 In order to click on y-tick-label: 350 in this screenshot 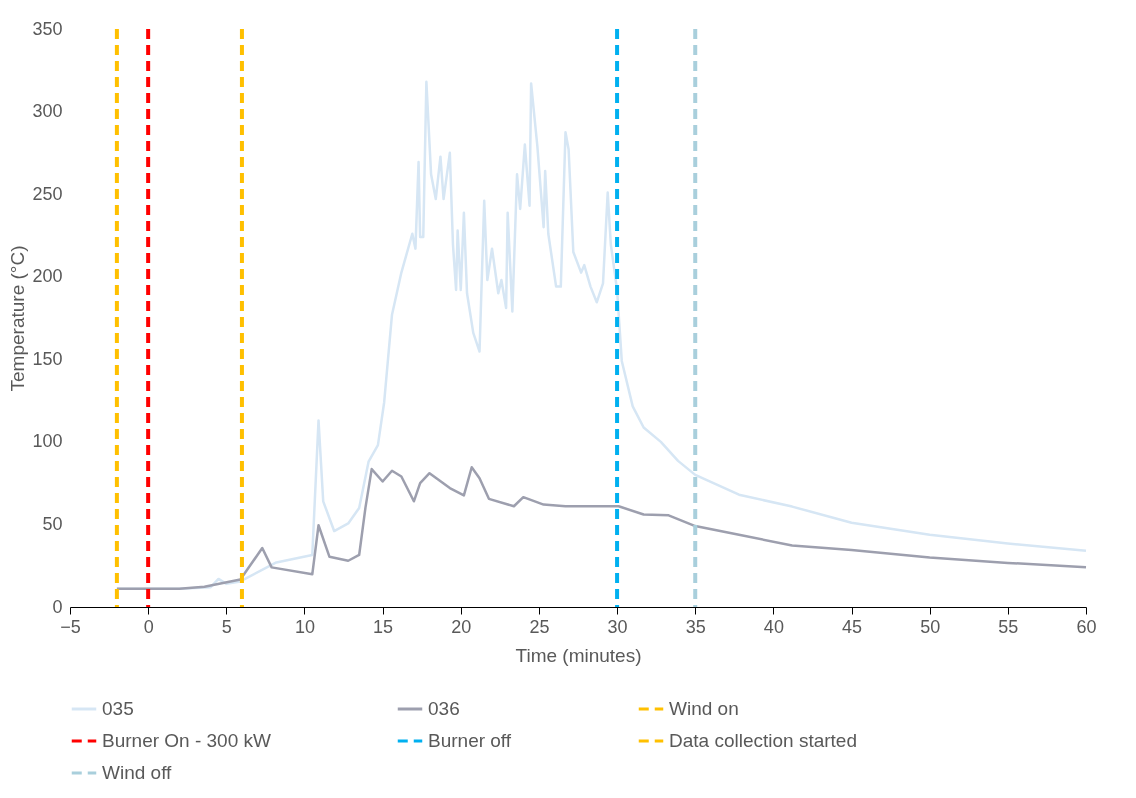, I will do `click(47, 28)`.